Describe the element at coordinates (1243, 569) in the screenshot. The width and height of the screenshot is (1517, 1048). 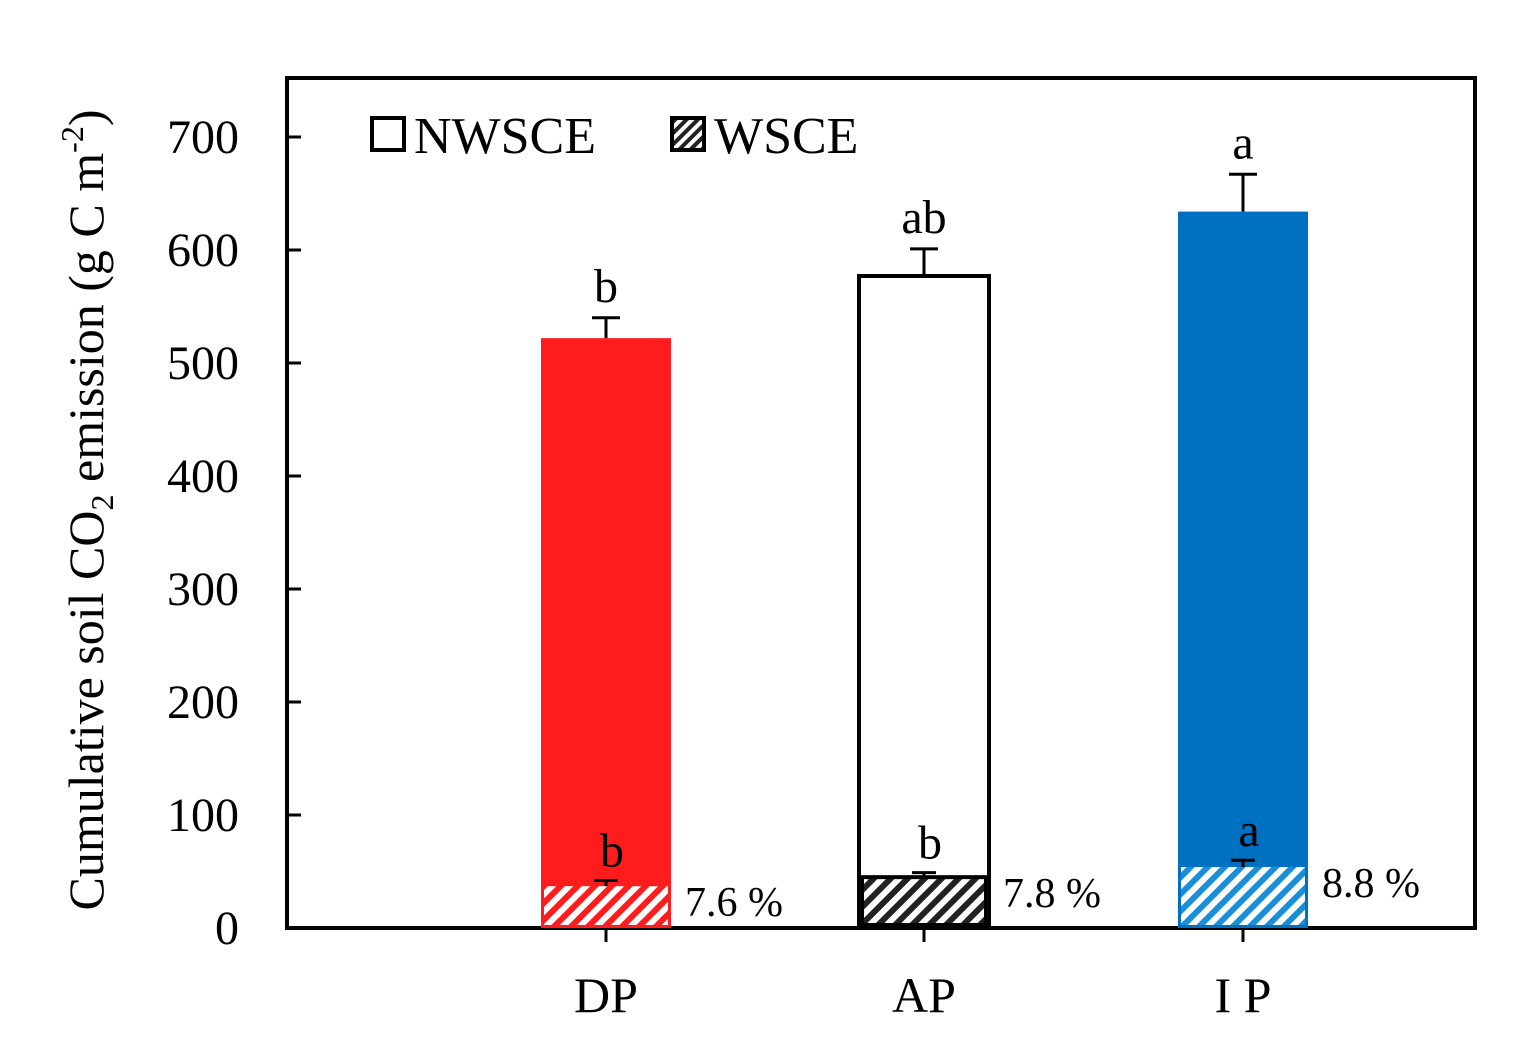
I see `bar-total-ip` at that location.